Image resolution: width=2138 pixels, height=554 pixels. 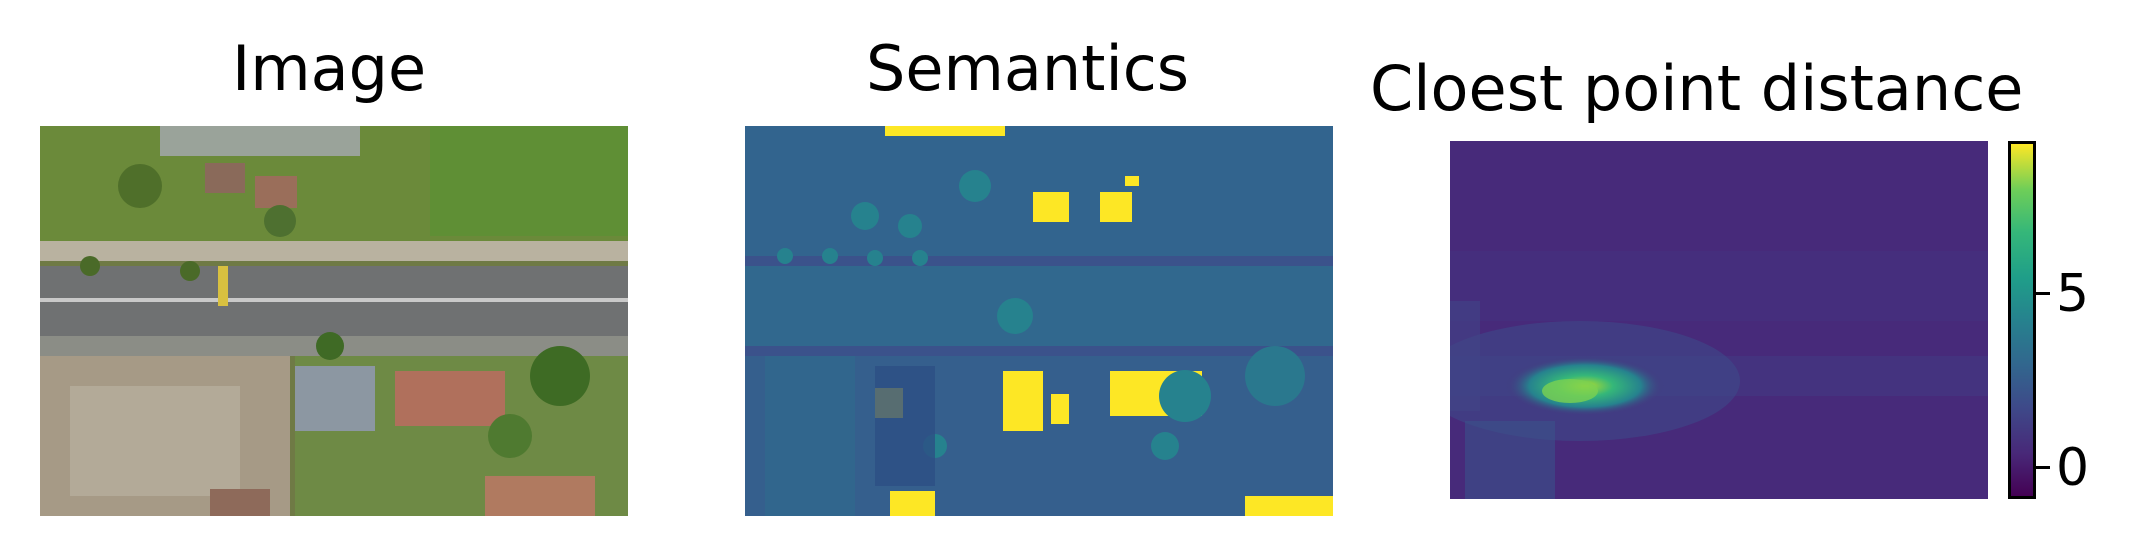 I want to click on distance-panel-title: Cloest point distance, so click(x=1697, y=88).